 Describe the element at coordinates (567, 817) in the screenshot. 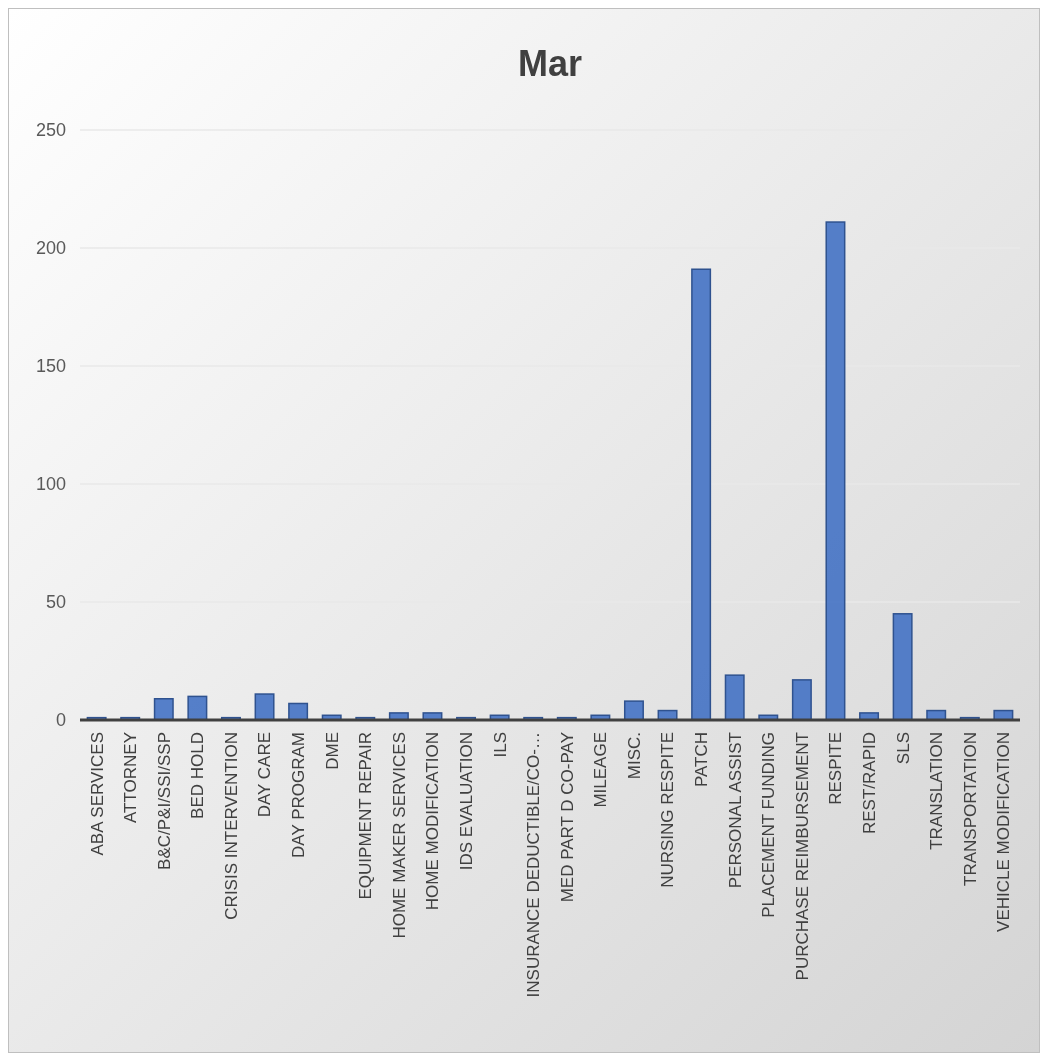

I see `x-tick-label: MED PART D CO-PAY` at that location.